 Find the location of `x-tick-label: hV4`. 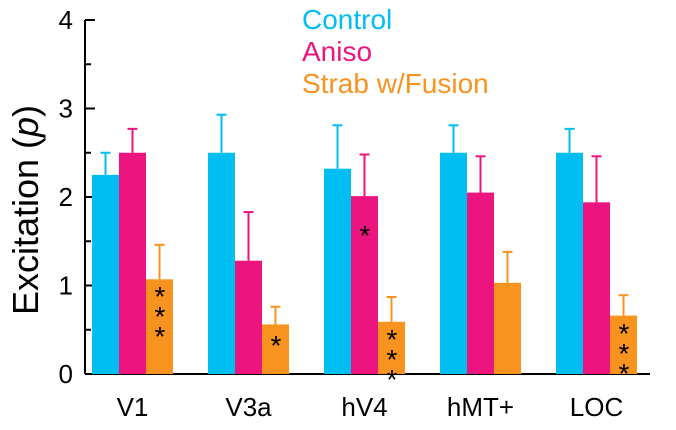

x-tick-label: hV4 is located at coordinates (364, 407).